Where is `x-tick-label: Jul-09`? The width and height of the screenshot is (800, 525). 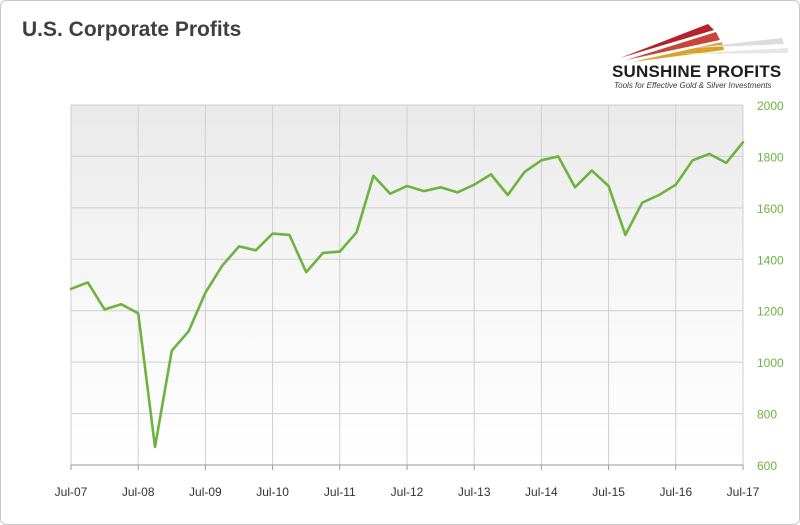 x-tick-label: Jul-09 is located at coordinates (205, 492).